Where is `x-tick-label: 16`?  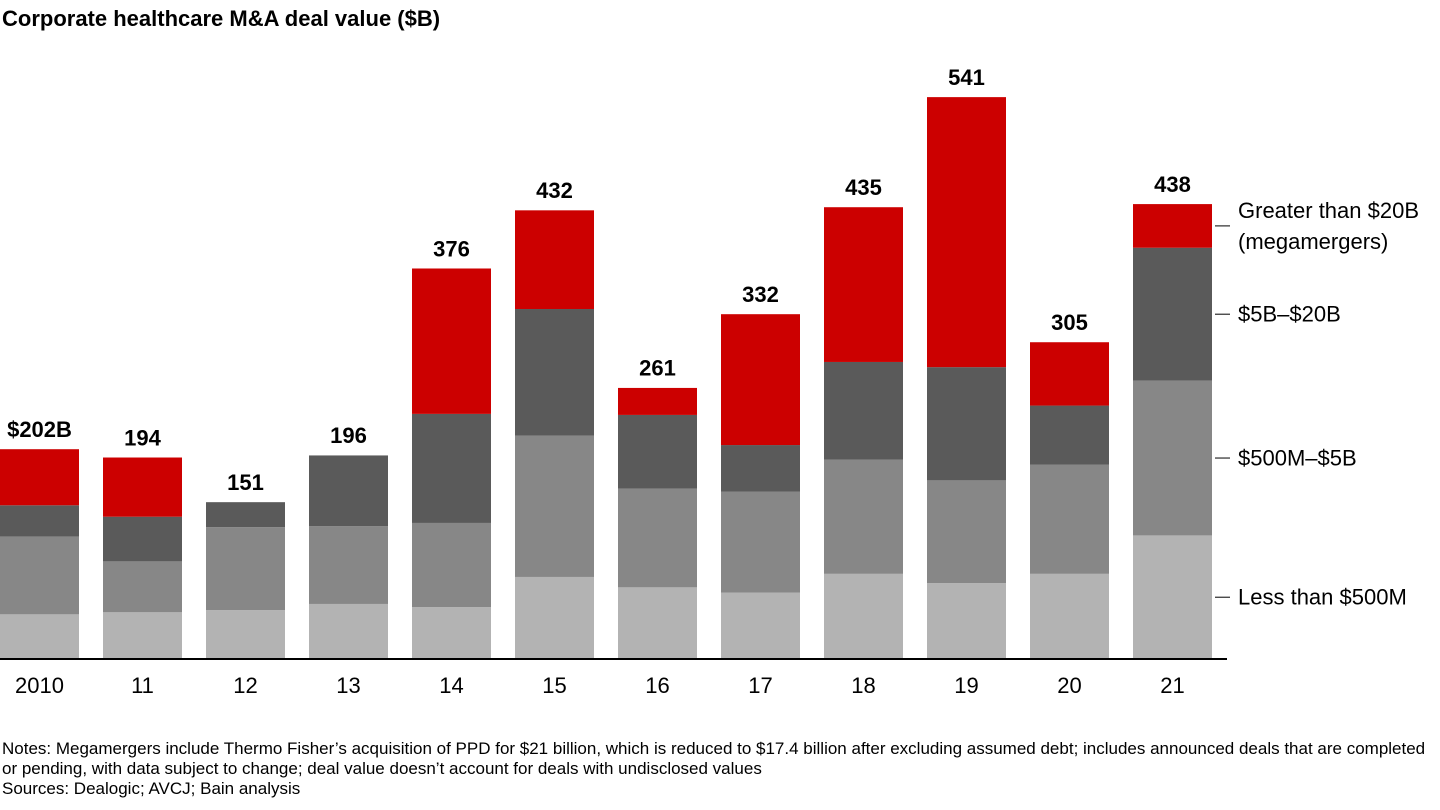
x-tick-label: 16 is located at coordinates (657, 685).